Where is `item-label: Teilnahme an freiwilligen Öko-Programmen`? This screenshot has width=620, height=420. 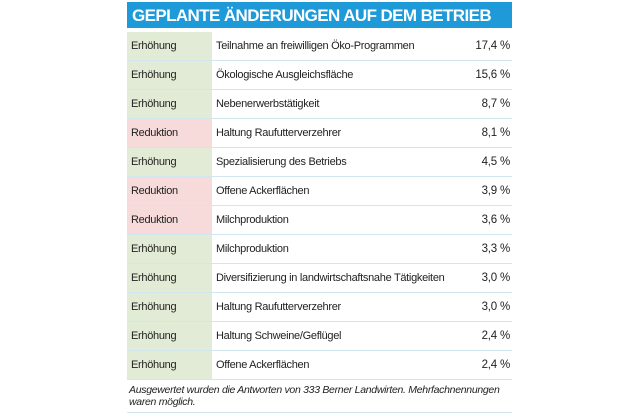
item-label: Teilnahme an freiwilligen Öko-Programmen is located at coordinates (315, 46).